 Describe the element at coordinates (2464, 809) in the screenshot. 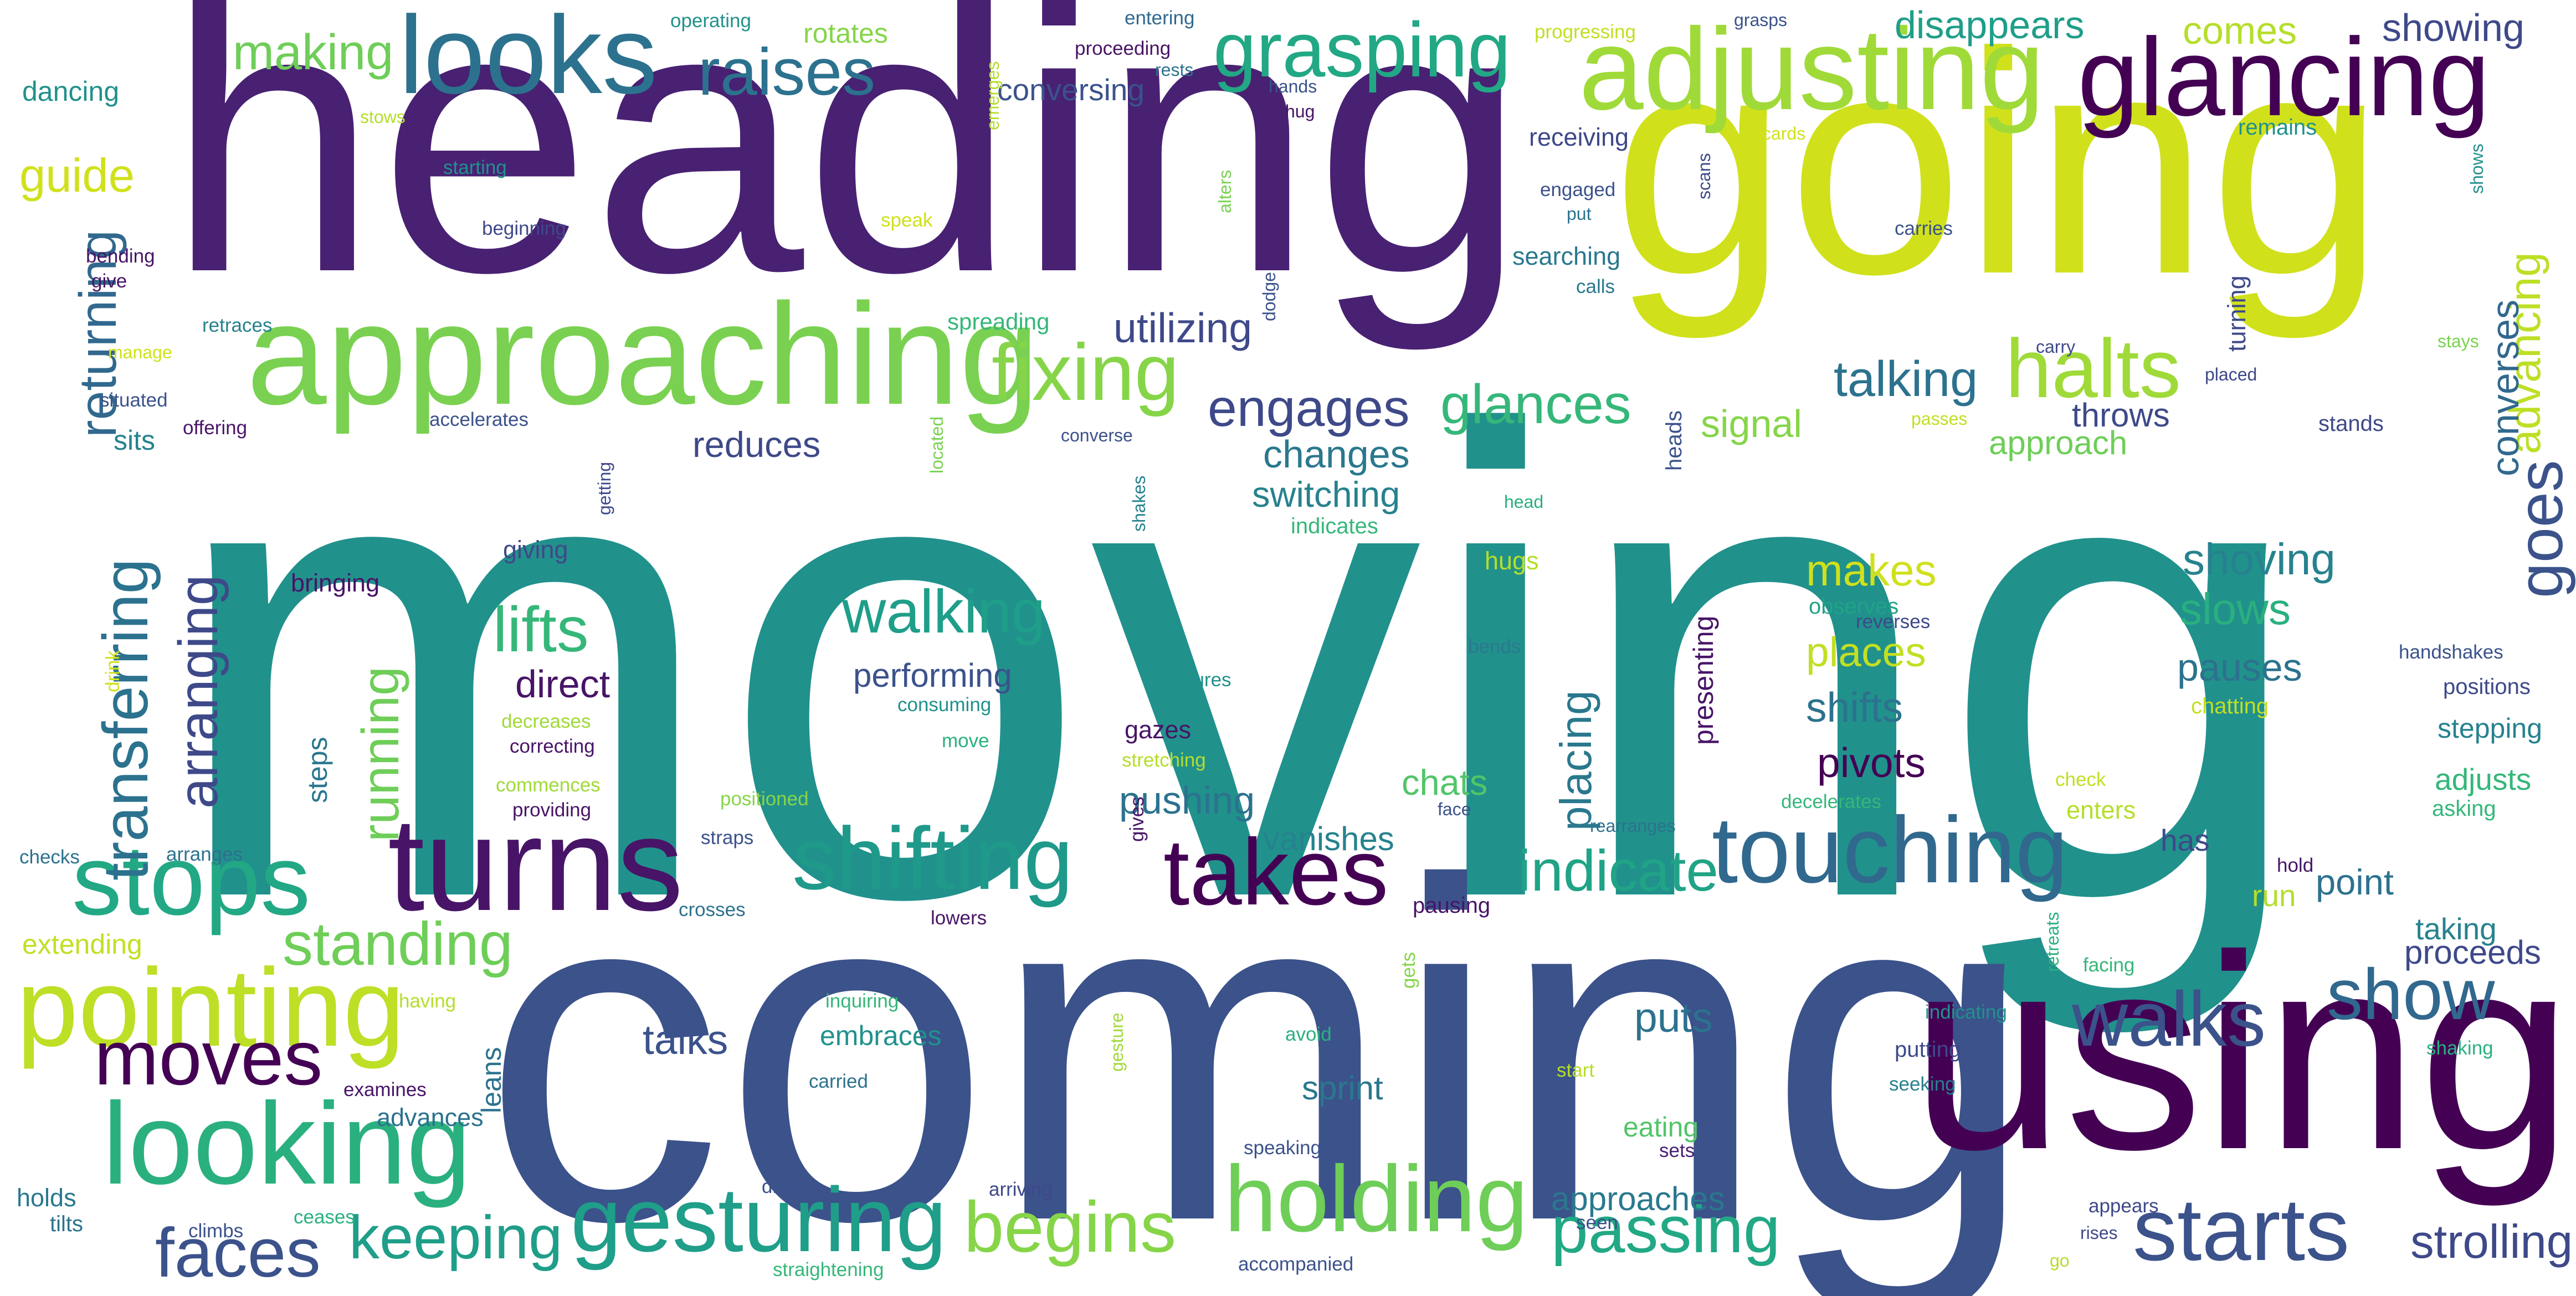

I see `word-asking: asking` at that location.